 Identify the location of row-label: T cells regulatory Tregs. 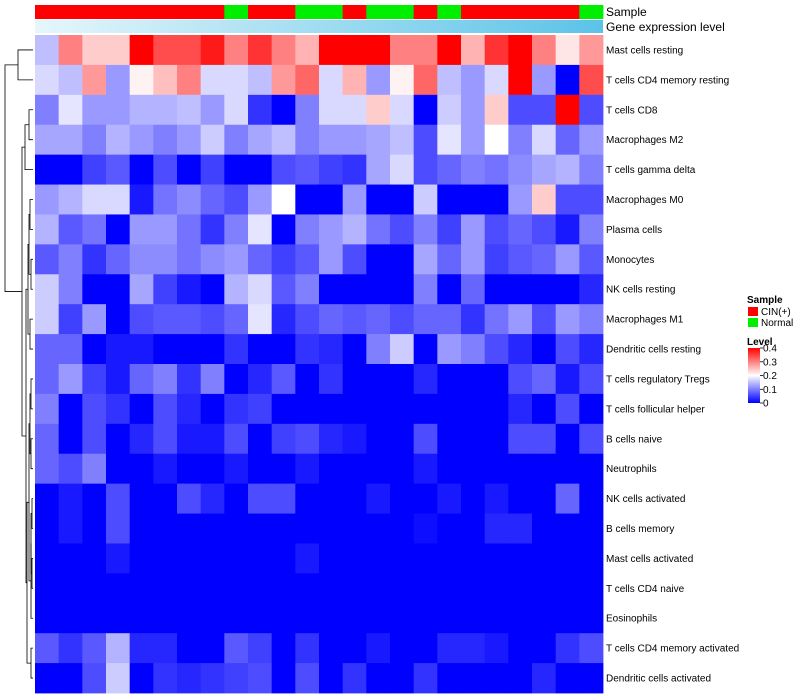
(658, 380).